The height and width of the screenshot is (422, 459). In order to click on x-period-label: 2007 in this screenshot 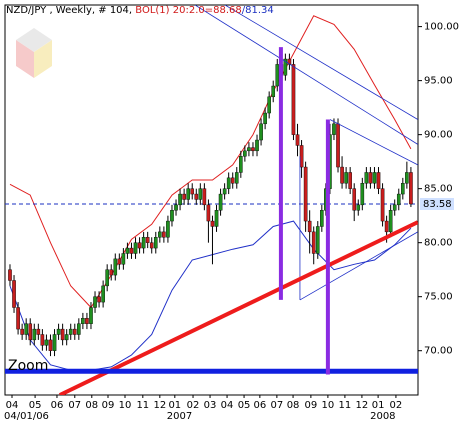, I will do `click(179, 416)`.